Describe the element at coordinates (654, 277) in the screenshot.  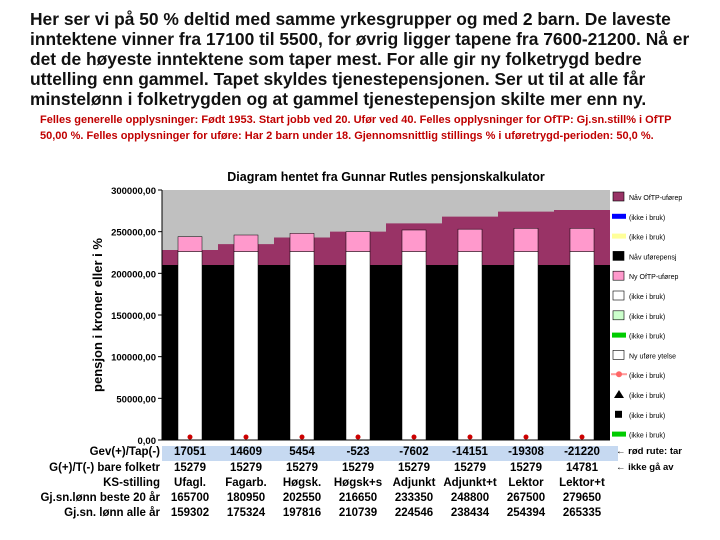
I see `legend-label: Ny OfTP-uførep` at that location.